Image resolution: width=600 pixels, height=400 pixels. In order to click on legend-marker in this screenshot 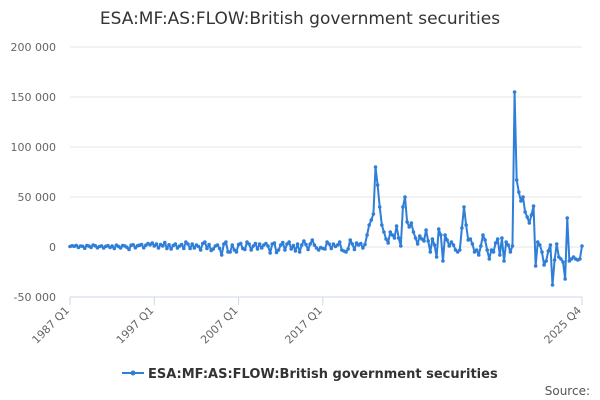, I will do `click(133, 373)`.